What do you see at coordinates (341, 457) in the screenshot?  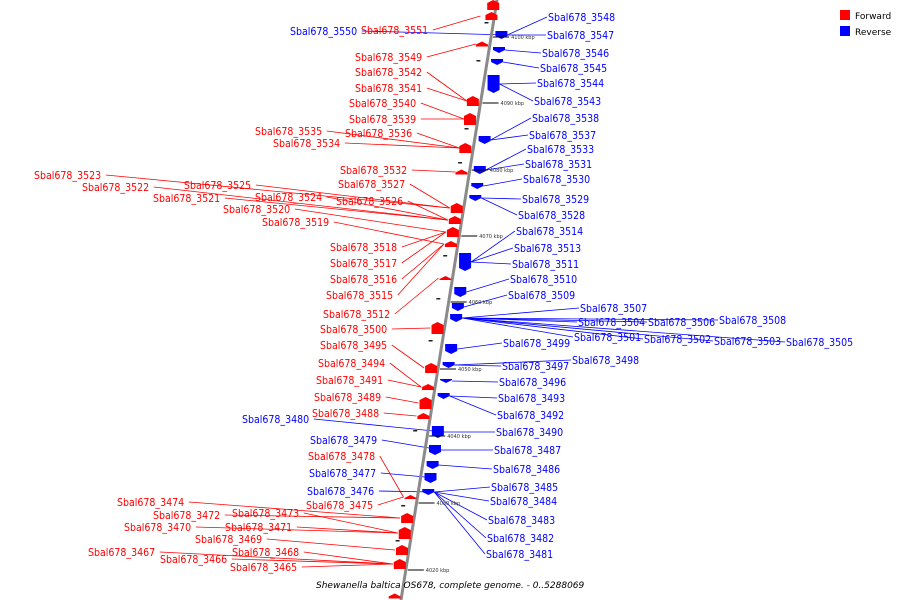 I see `forward-gene-label: Sbal678_3478` at bounding box center [341, 457].